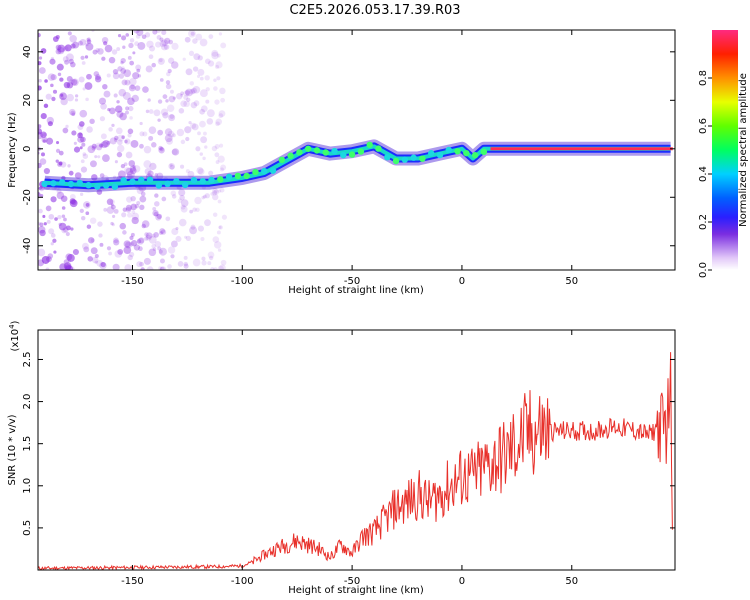  What do you see at coordinates (703, 174) in the screenshot?
I see `colorbar-tick-label: 0.4` at bounding box center [703, 174].